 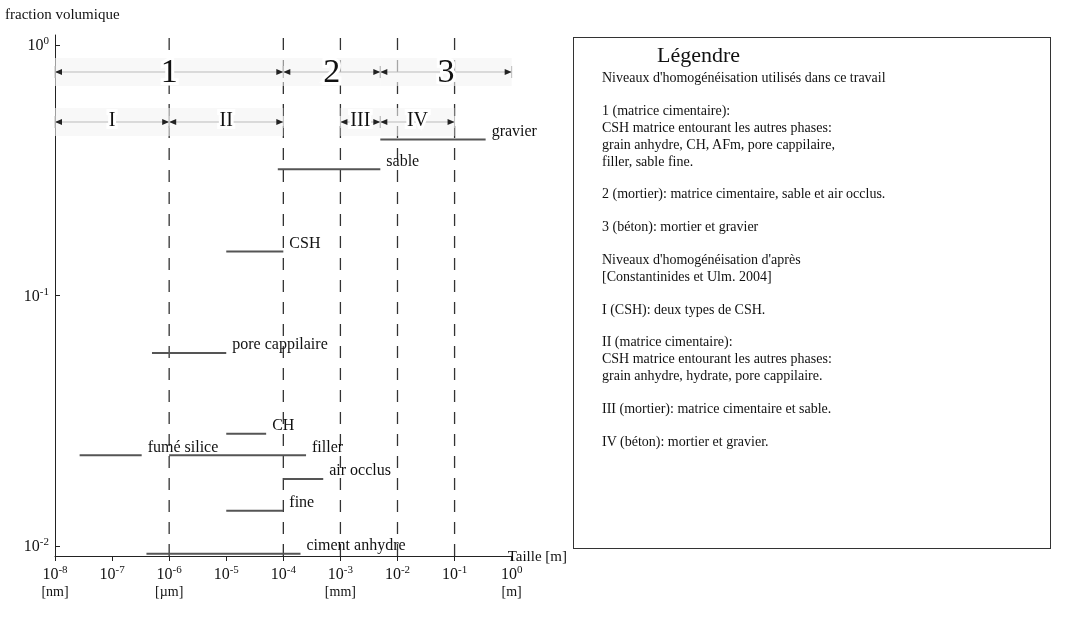 What do you see at coordinates (280, 344) in the screenshot?
I see `series-label: pore cappilaire` at bounding box center [280, 344].